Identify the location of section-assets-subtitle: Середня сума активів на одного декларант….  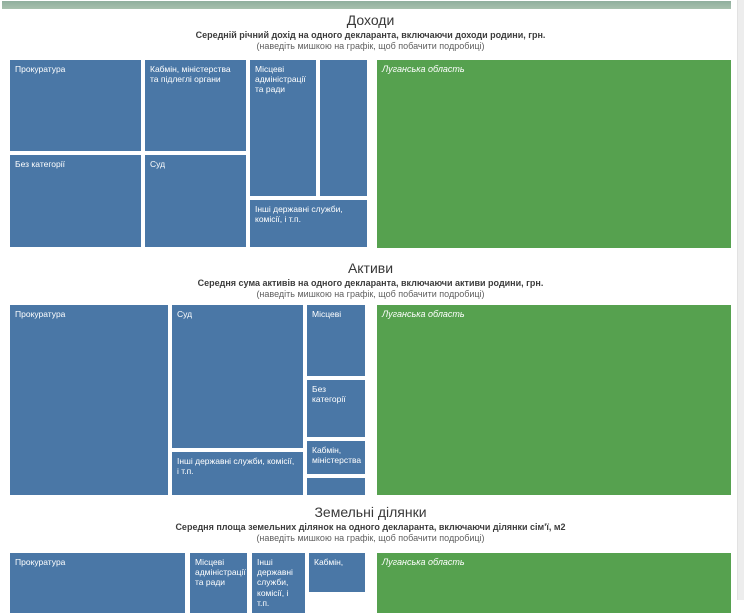
(370, 283).